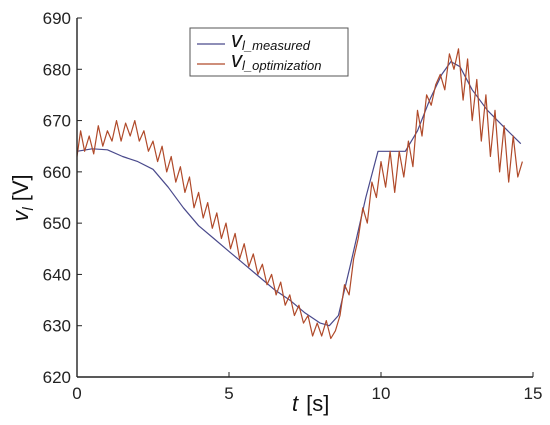  I want to click on y-tick-label: 660, so click(57, 172).